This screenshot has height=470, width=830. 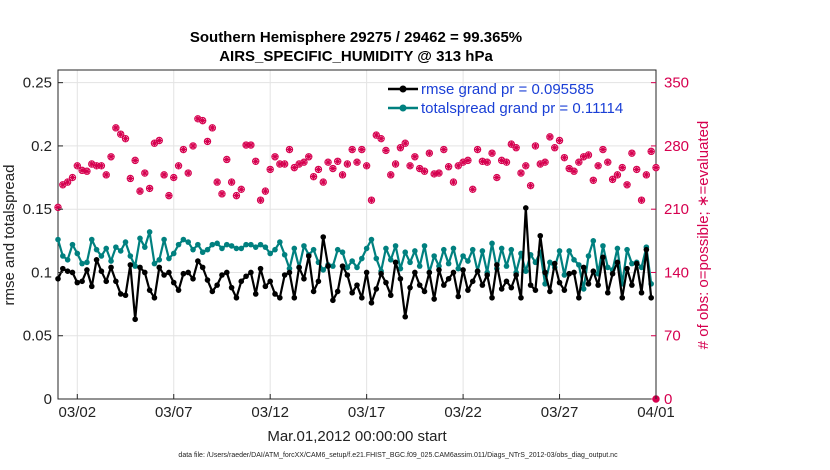 I want to click on x-tick-label: 03/22, so click(x=463, y=412).